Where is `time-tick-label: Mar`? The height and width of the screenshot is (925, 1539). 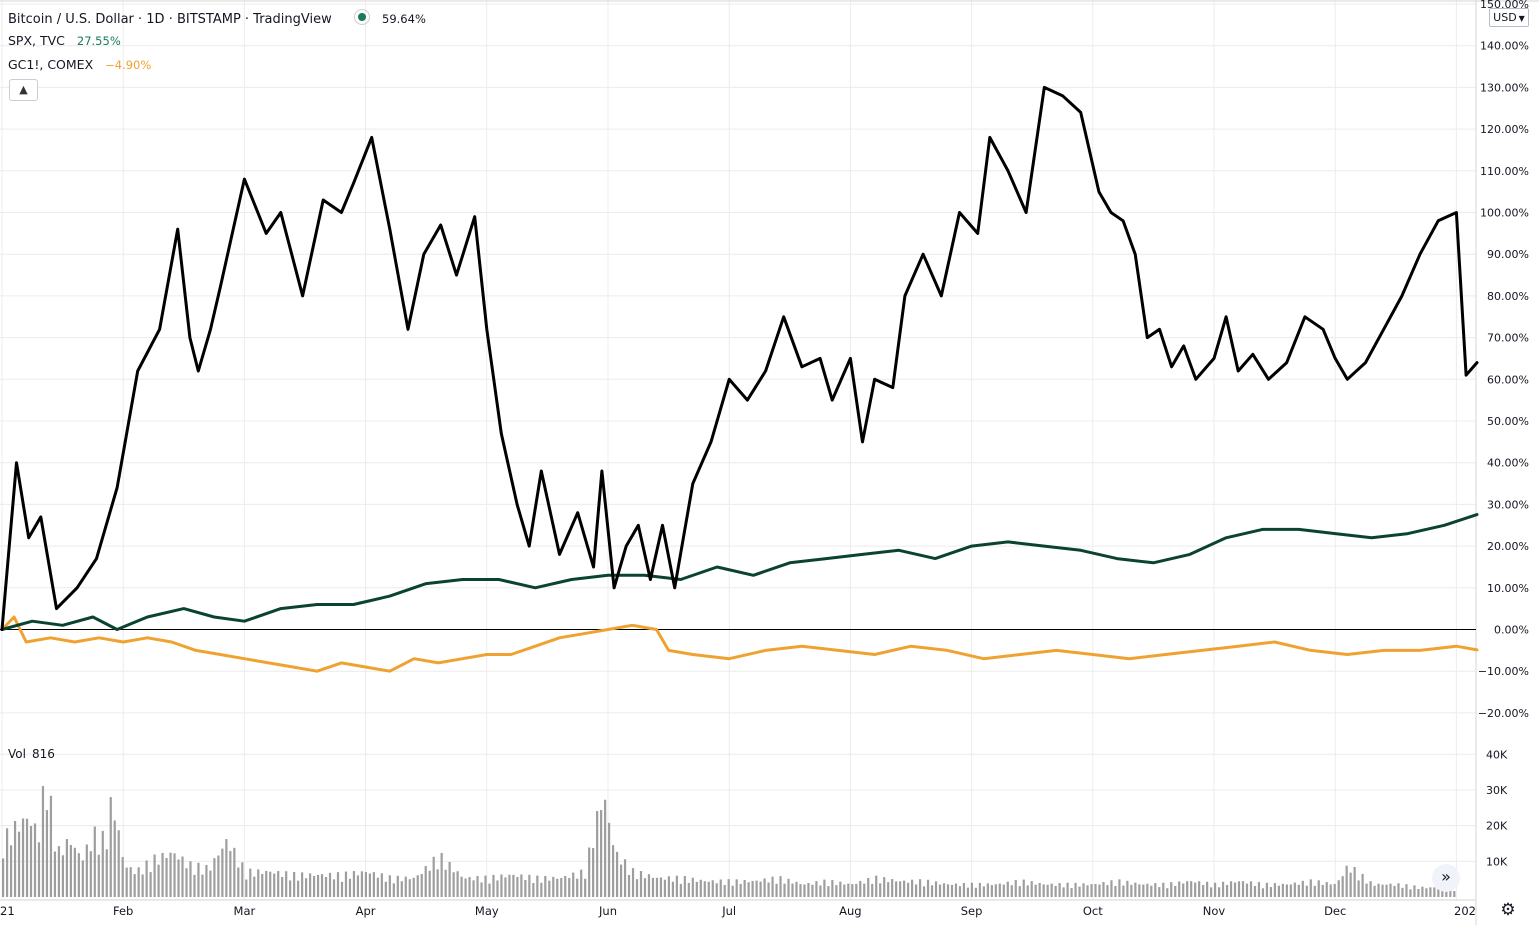 time-tick-label: Mar is located at coordinates (245, 911).